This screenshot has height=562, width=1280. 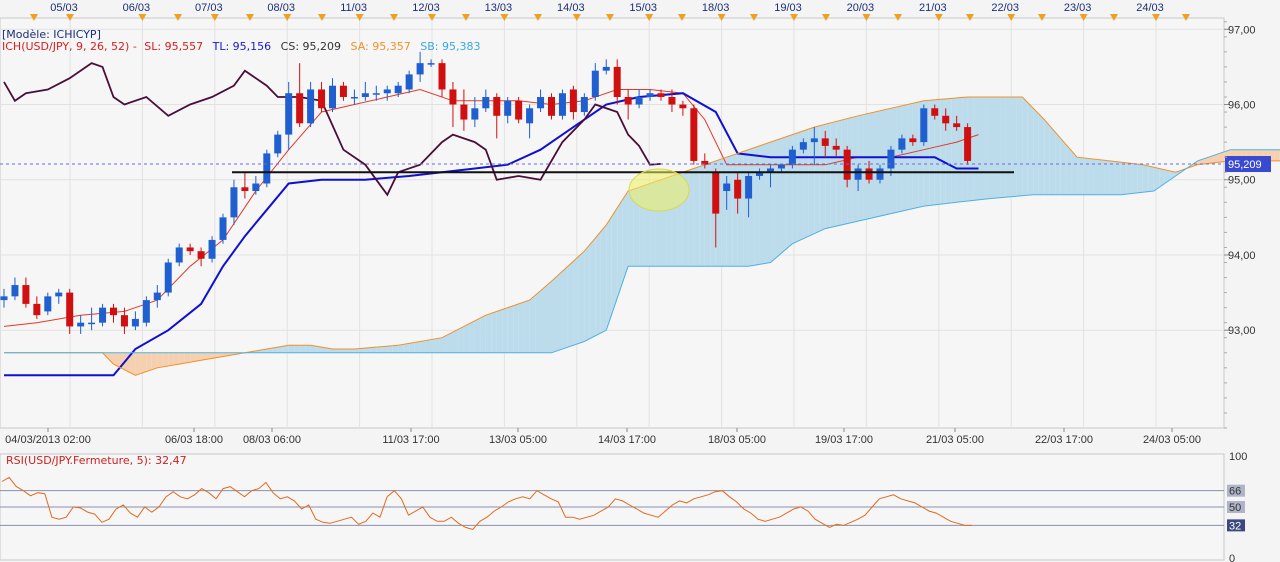 I want to click on price-tick-label: 95,00, so click(x=1242, y=181).